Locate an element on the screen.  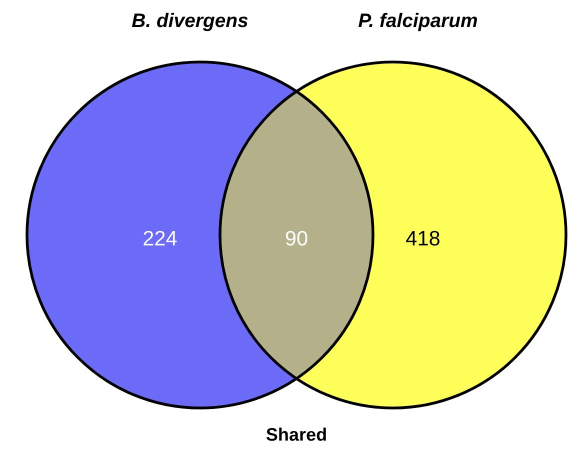
category-label: P. falciparum is located at coordinates (417, 22).